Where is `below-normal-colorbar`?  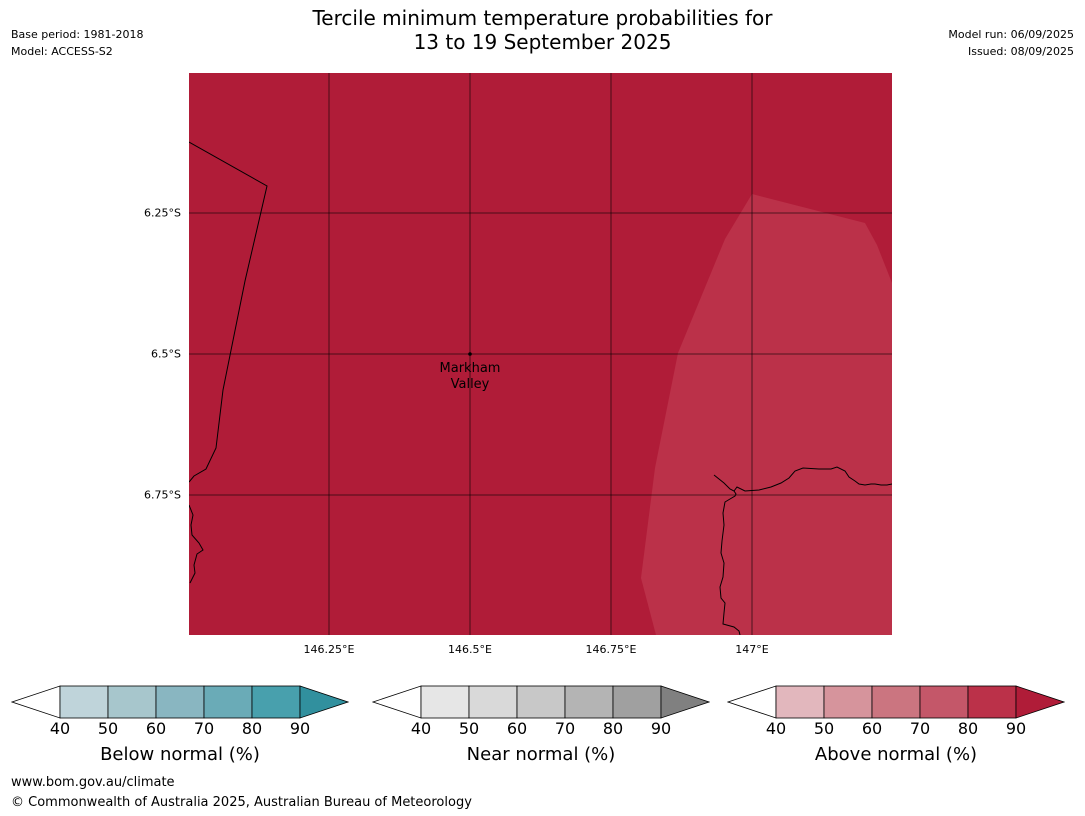
below-normal-colorbar is located at coordinates (180, 702).